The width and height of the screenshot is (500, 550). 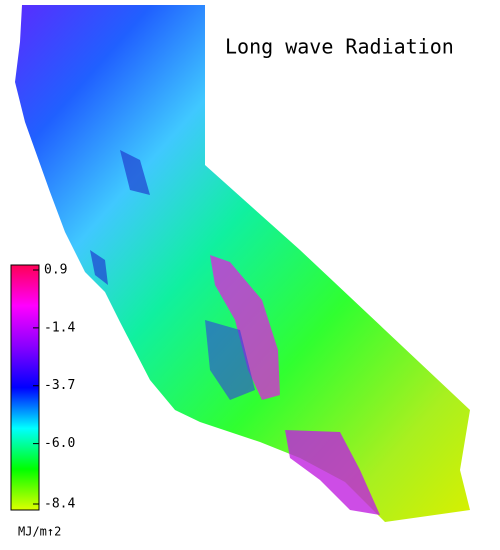 What do you see at coordinates (59, 443) in the screenshot?
I see `colorbar-tick-label: -6.0` at bounding box center [59, 443].